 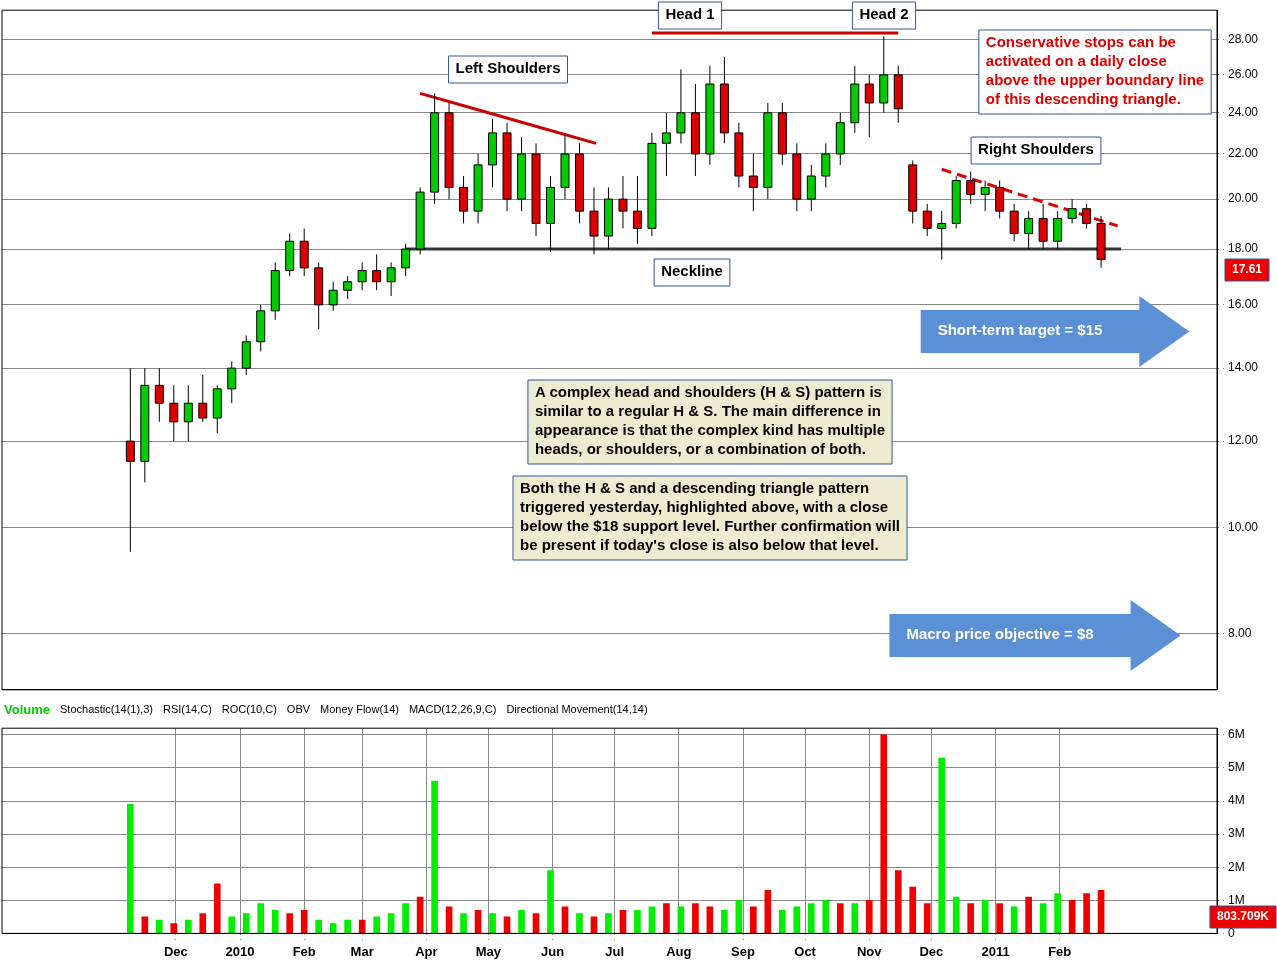 I want to click on annotation: Short-term target = $15, so click(x=1020, y=329).